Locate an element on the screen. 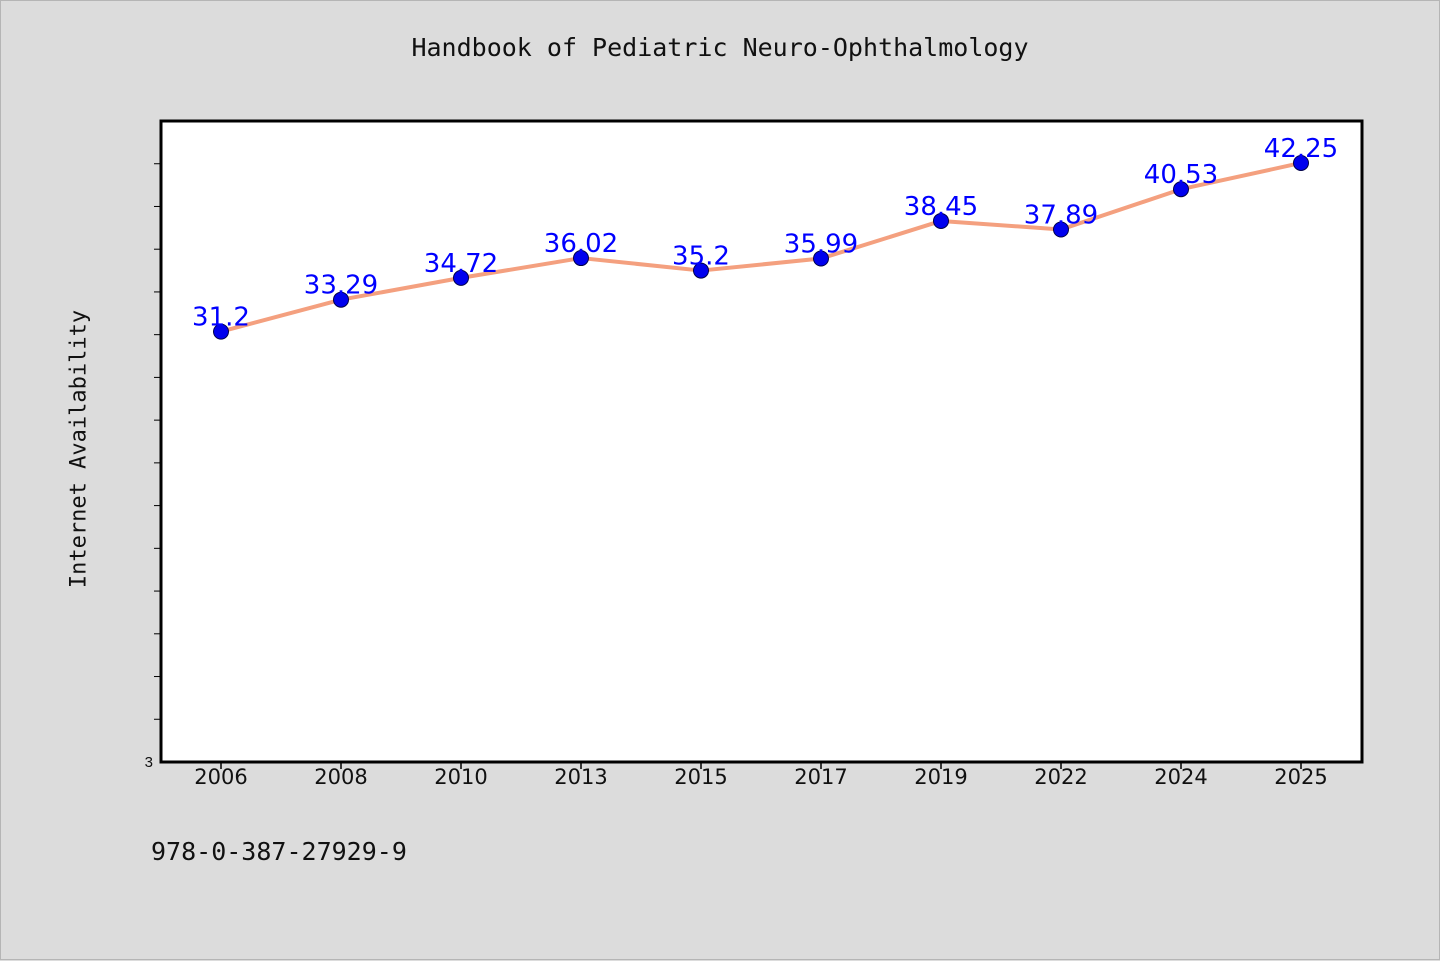 This screenshot has height=961, width=1440. x-tick-label: 2022 is located at coordinates (1060, 777).